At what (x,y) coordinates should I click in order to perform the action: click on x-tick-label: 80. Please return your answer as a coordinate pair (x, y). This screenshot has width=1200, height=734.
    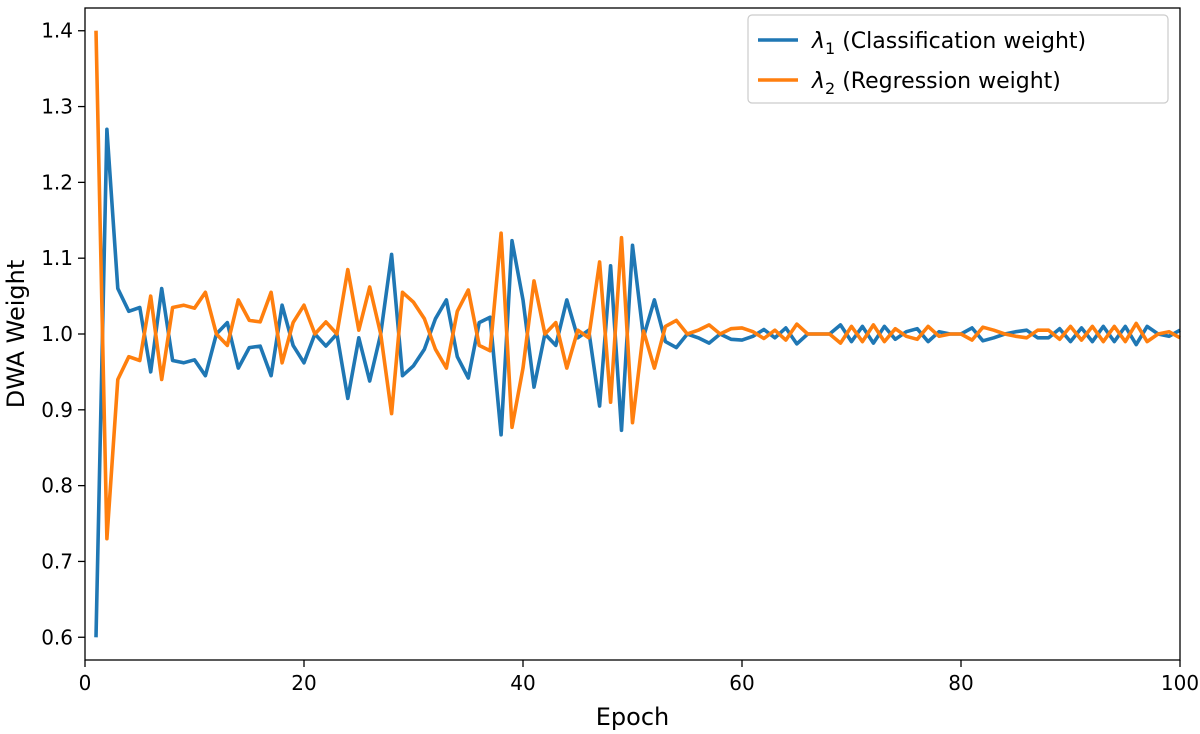
    Looking at the image, I should click on (960, 683).